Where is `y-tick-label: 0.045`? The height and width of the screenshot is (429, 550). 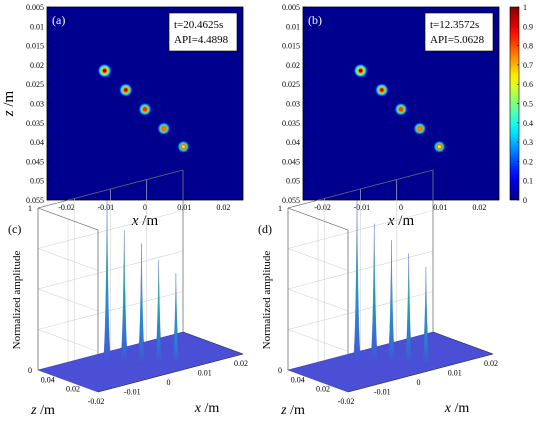
y-tick-label: 0.045 is located at coordinates (35, 161).